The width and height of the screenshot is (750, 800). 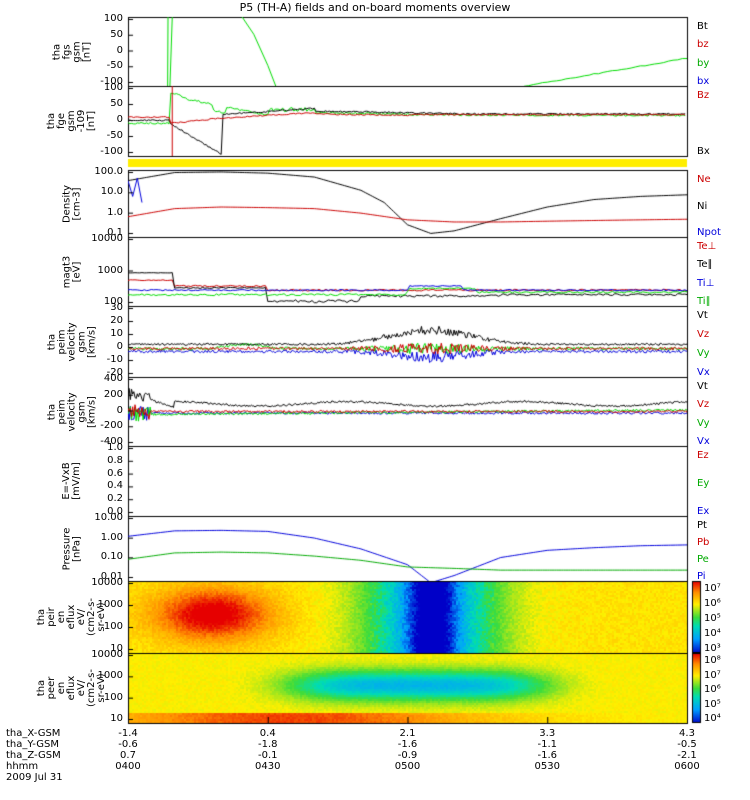 I want to click on y-axis-label: tha peim velocity gsm [km/s], so click(x=71, y=411).